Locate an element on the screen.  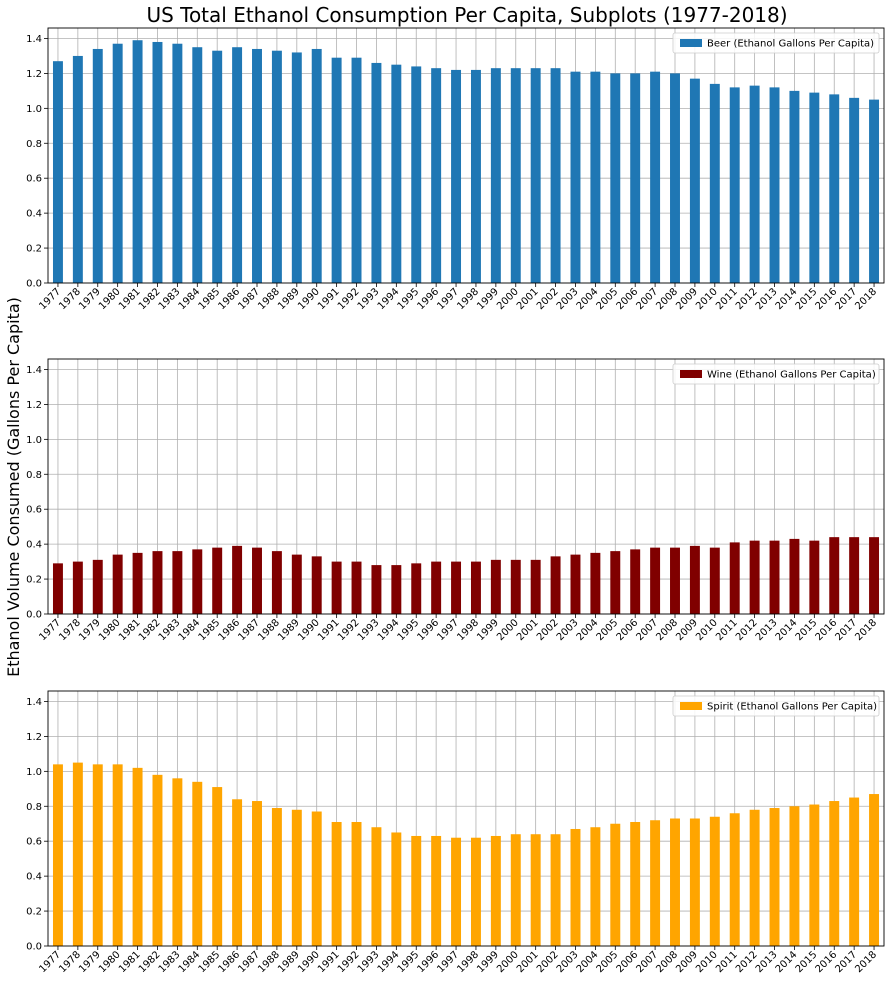
x-tick-label: 1999 is located at coordinates (488, 299).